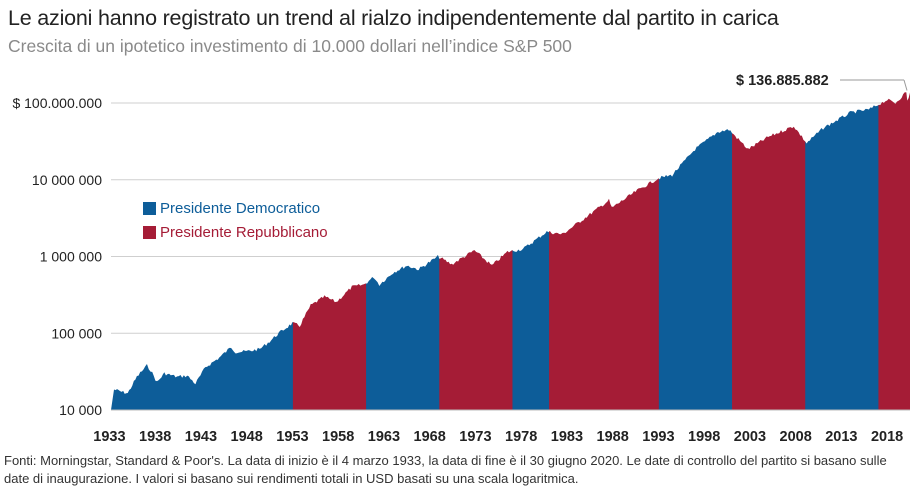 Image resolution: width=916 pixels, height=493 pixels. I want to click on end-value-annotation: $ 136.885.882, so click(822, 82).